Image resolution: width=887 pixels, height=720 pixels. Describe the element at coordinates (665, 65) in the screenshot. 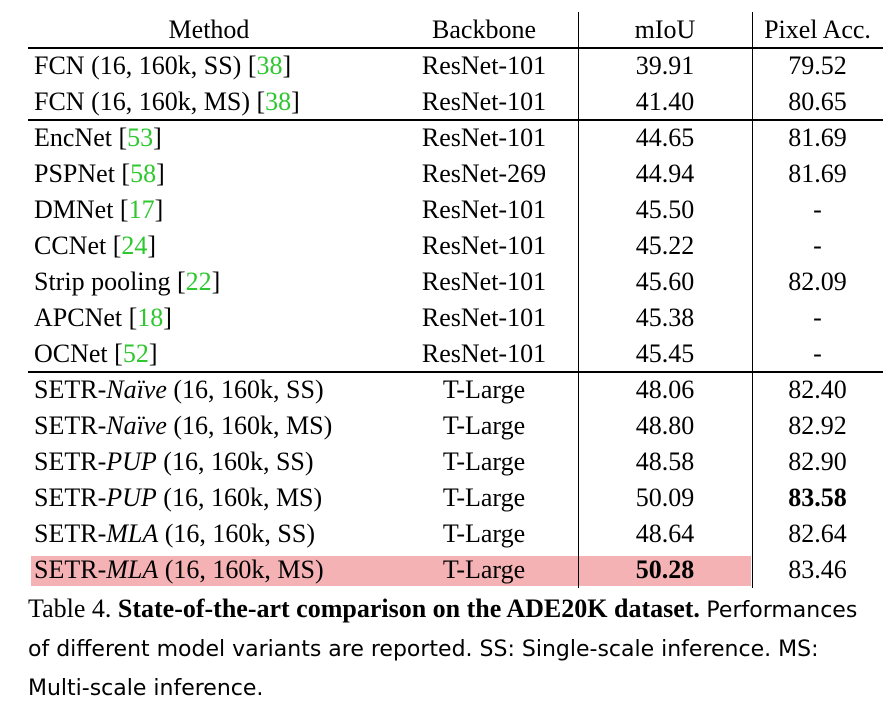

I see `miou-cell: 39.91` at that location.